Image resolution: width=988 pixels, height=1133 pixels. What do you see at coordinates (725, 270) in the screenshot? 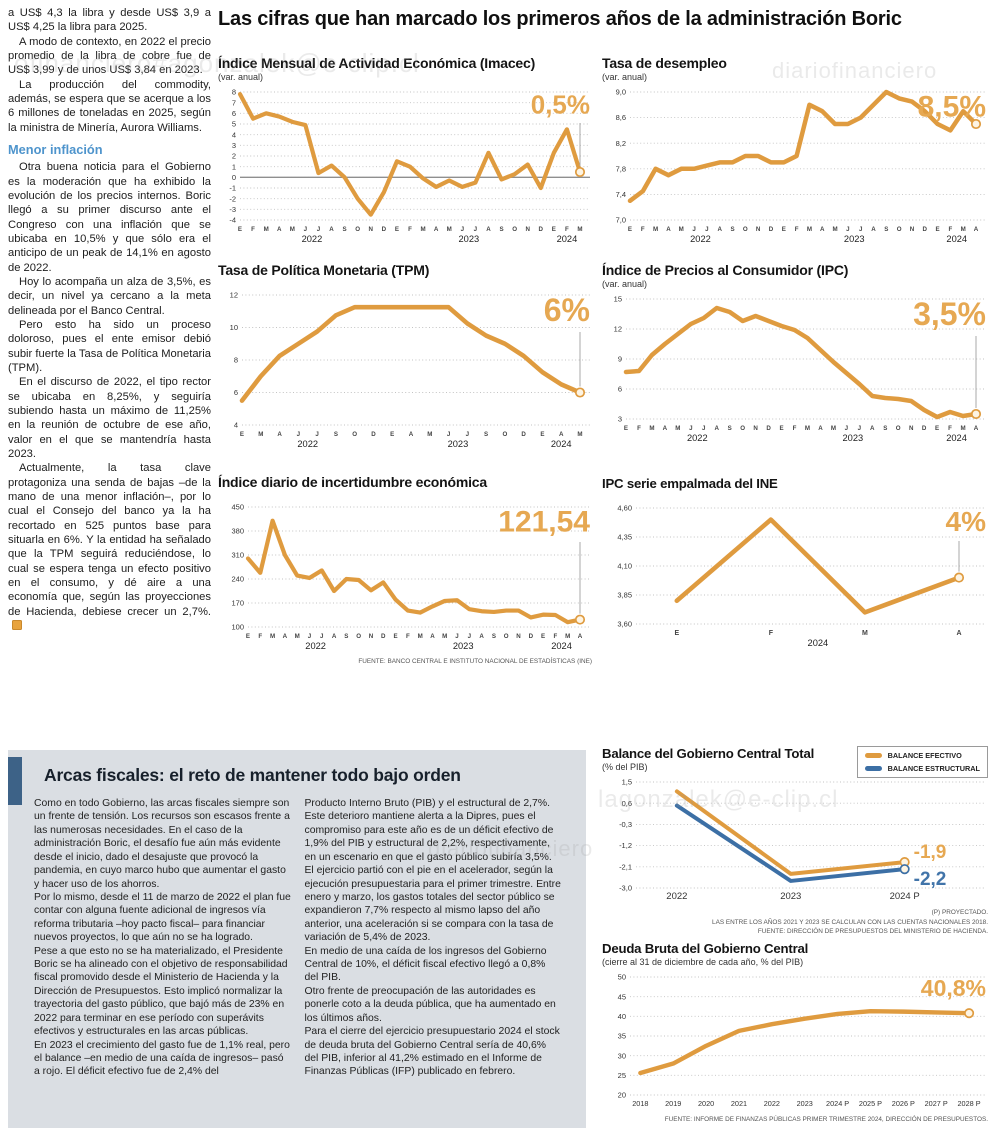
I see `chart-title: Índice de Precios al Consumidor (IPC)` at bounding box center [725, 270].